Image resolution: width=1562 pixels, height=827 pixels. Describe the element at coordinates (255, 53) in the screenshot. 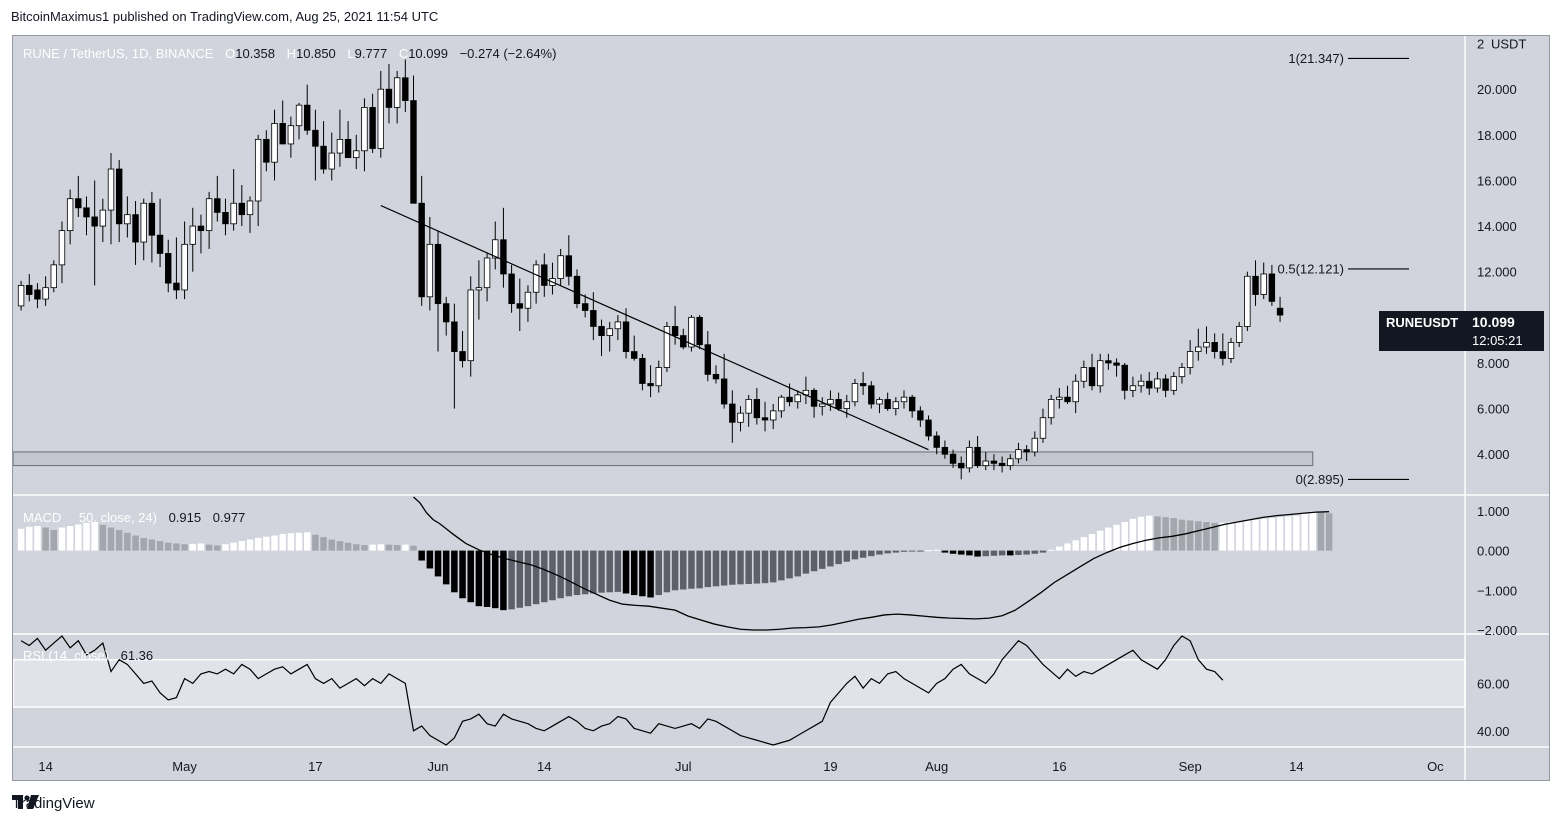

I see `open-value: 10.358` at that location.